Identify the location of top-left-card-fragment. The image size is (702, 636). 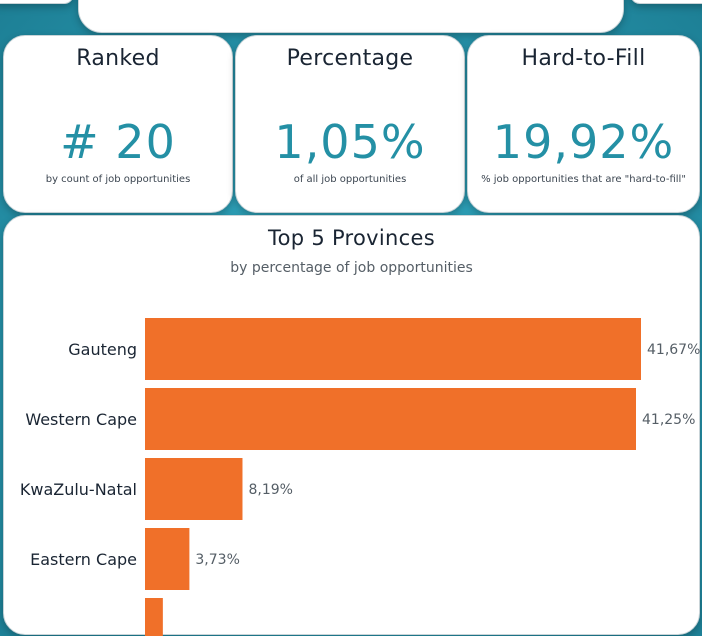
(37, 2).